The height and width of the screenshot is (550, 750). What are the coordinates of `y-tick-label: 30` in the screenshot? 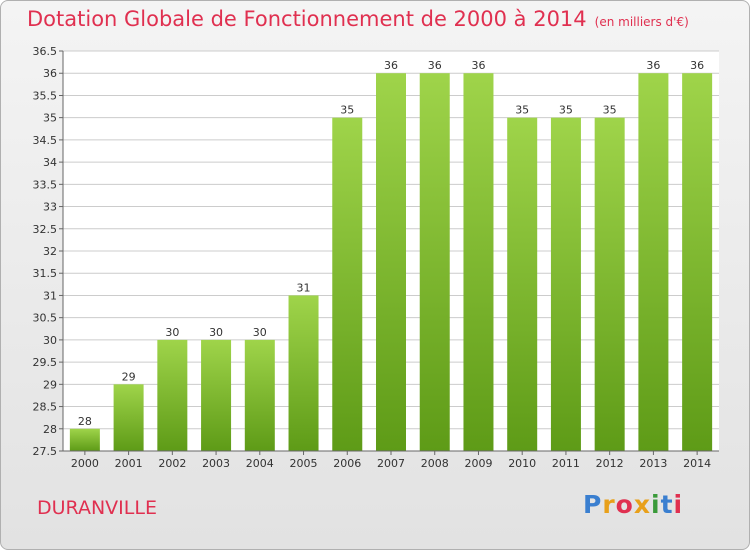 It's located at (50, 340).